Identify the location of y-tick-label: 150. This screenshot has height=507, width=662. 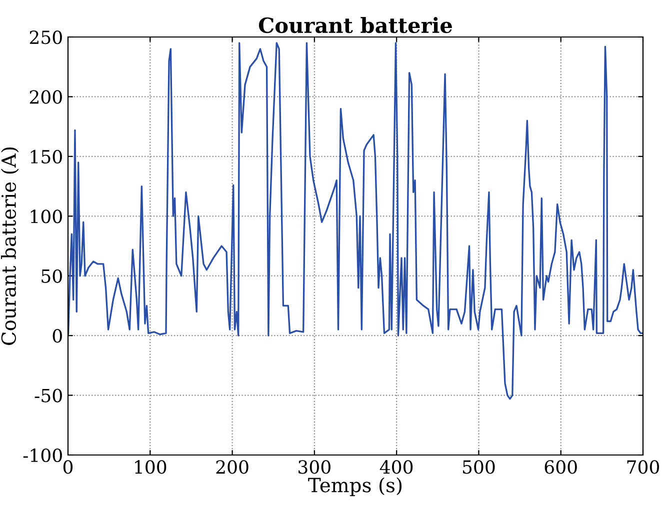
(46, 157).